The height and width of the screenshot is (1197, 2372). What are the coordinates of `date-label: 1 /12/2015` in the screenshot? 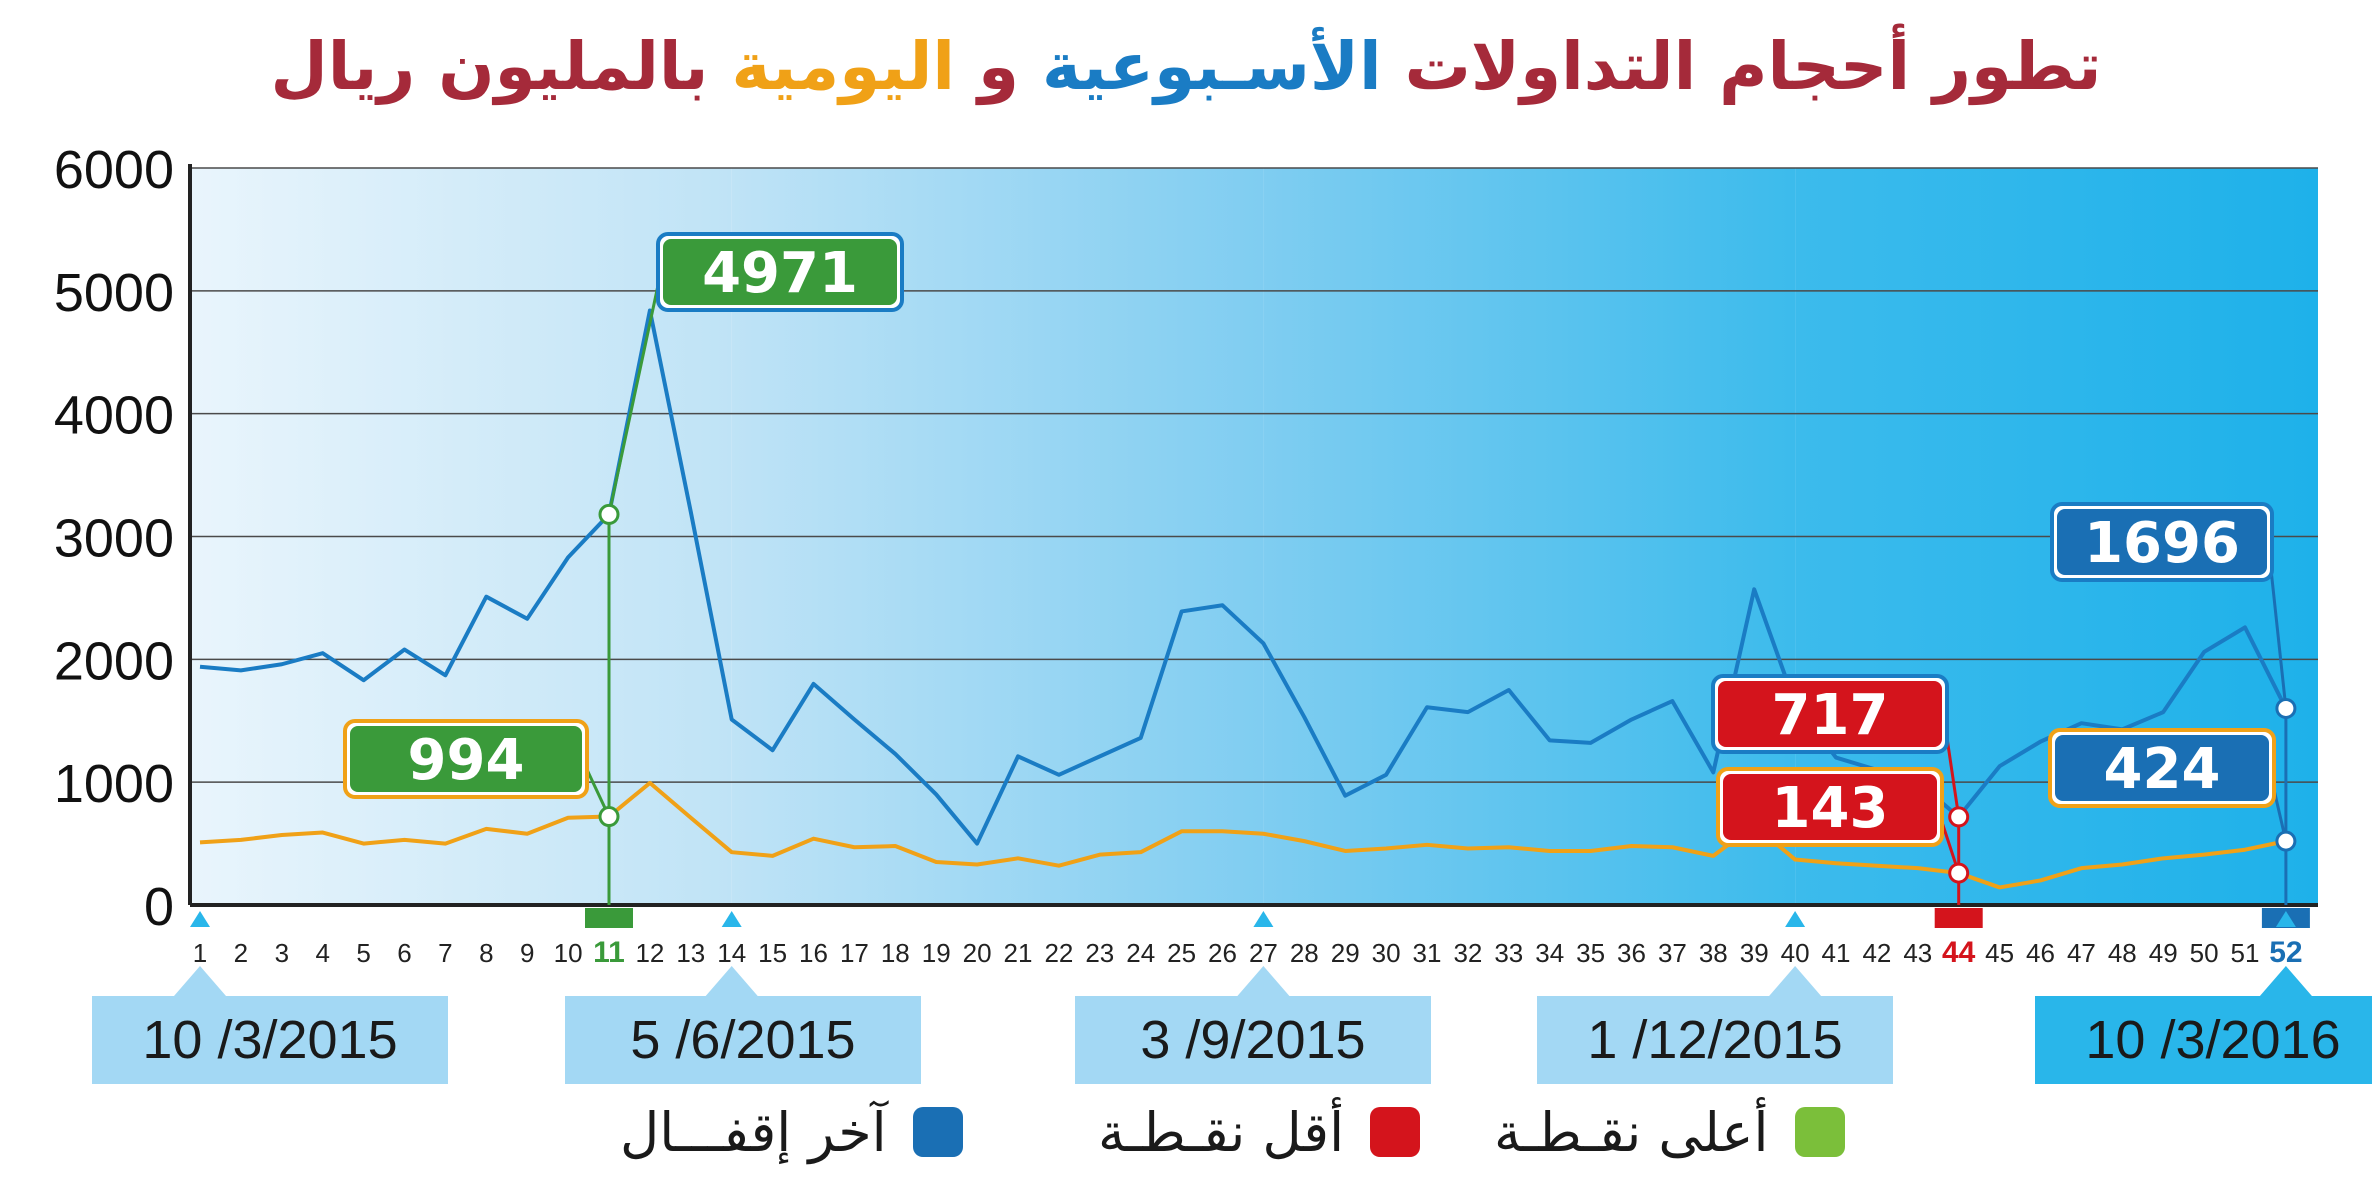 It's located at (1714, 1040).